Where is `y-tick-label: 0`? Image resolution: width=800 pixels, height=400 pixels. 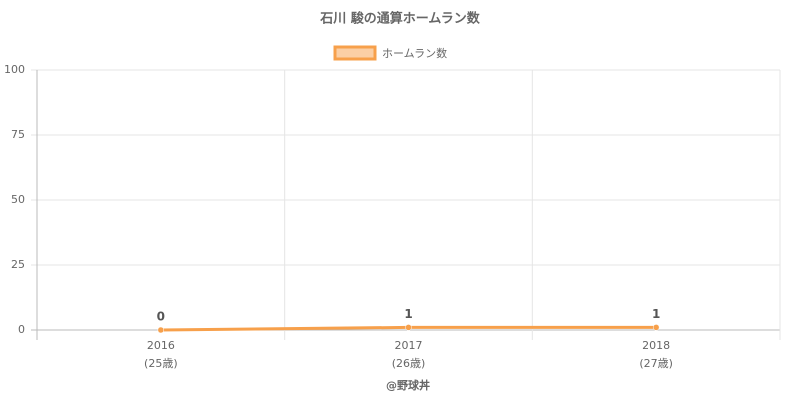
y-tick-label: 0 is located at coordinates (21, 329).